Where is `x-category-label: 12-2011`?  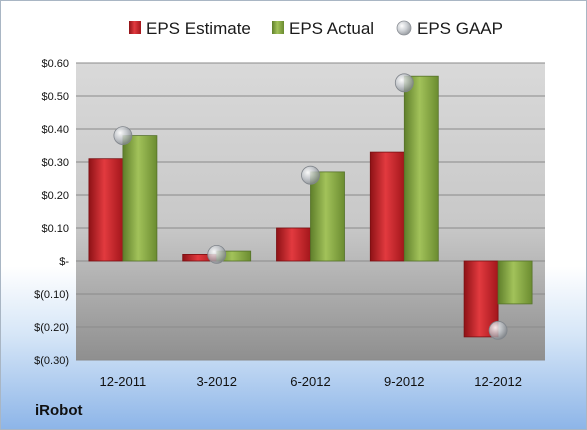
x-category-label: 12-2011 is located at coordinates (123, 381).